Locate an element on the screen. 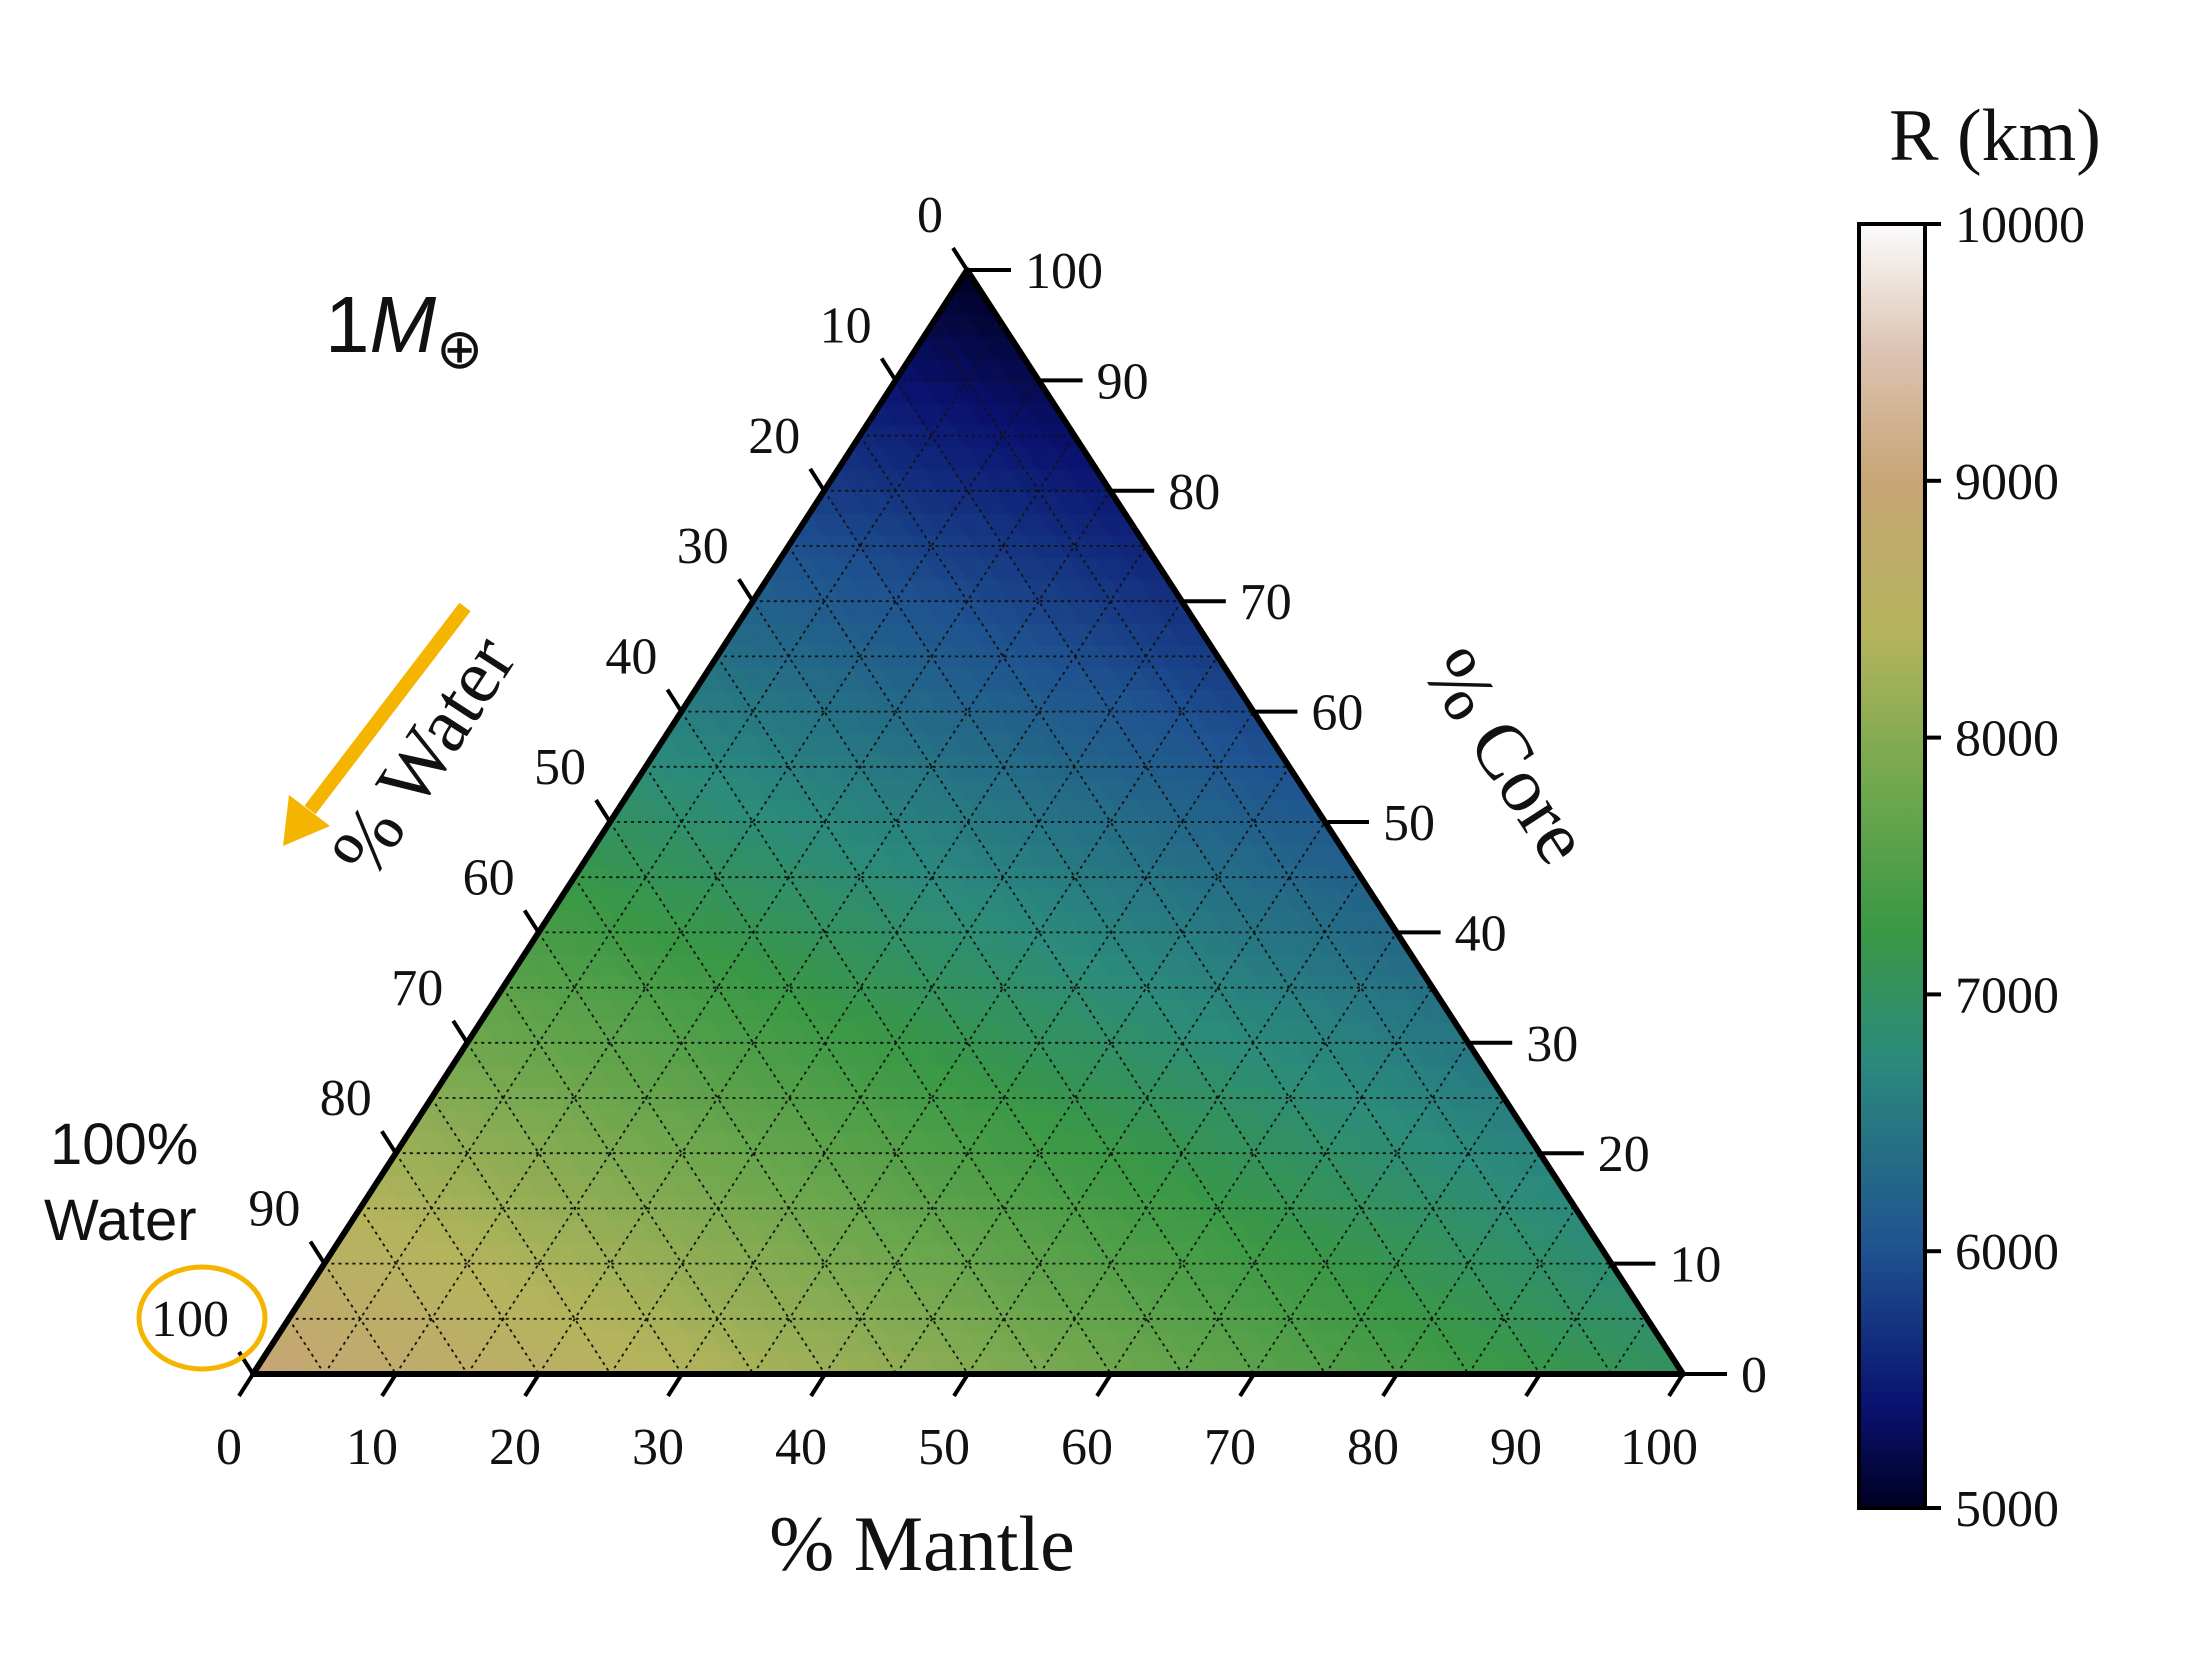  mantle-tick-label: 70 is located at coordinates (1230, 1447).